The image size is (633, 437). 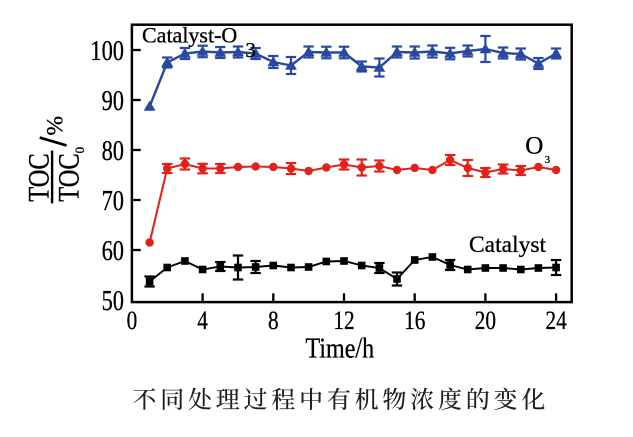 What do you see at coordinates (555, 321) in the screenshot?
I see `svg-text: 24` at bounding box center [555, 321].